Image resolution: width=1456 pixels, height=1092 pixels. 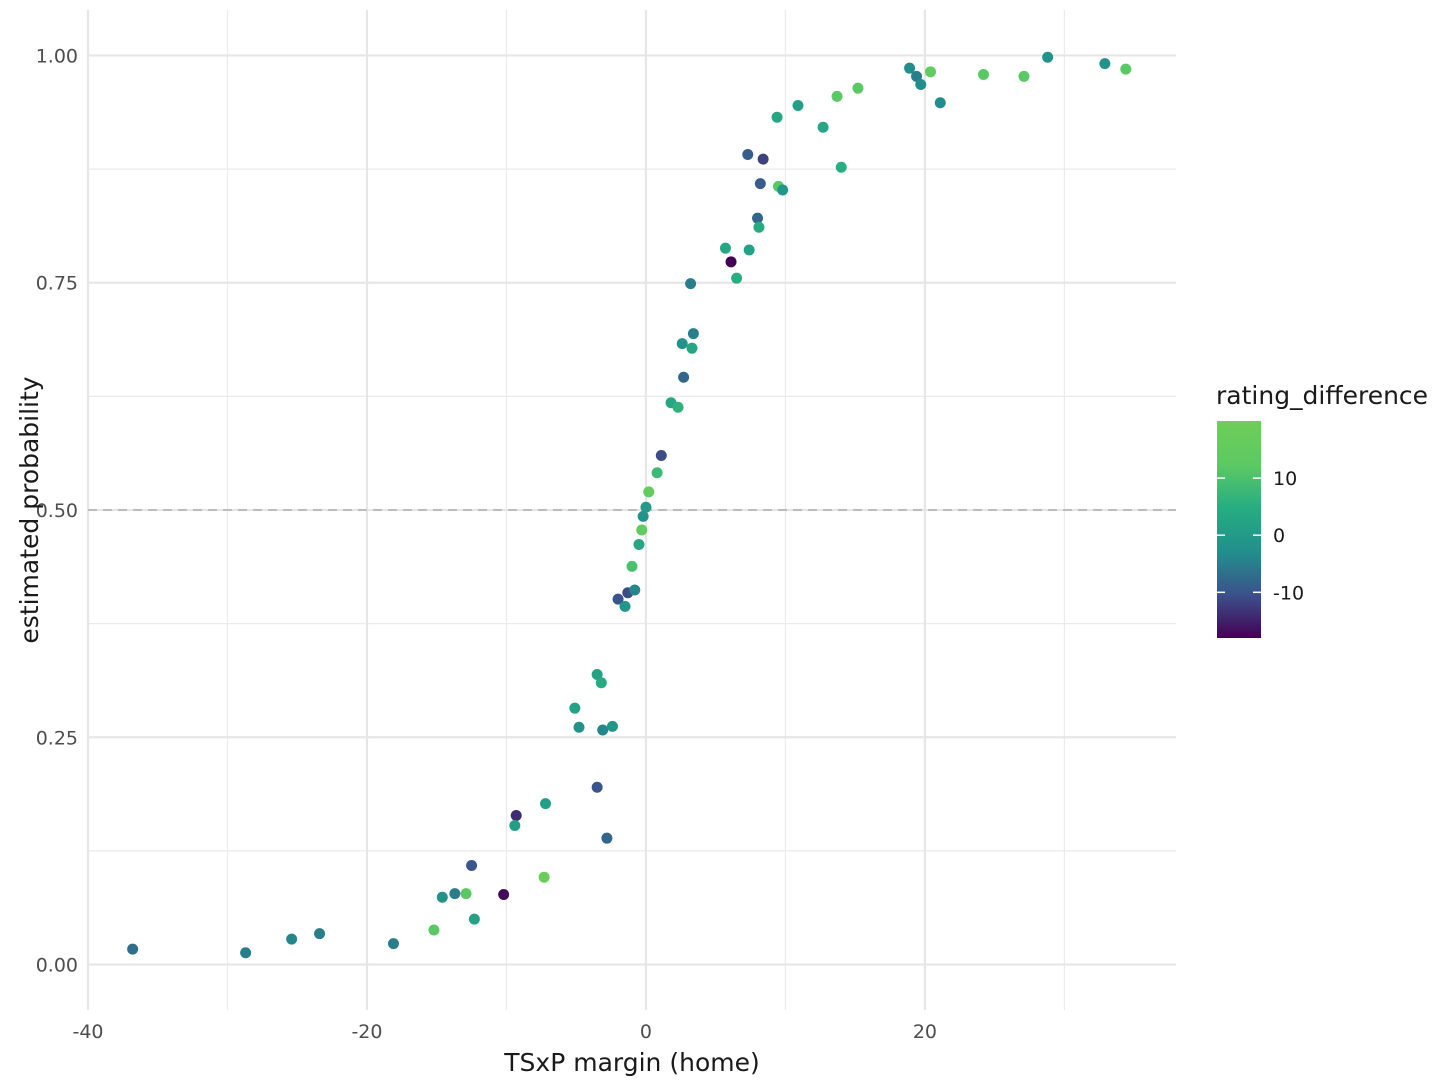 What do you see at coordinates (1279, 536) in the screenshot?
I see `legend-tick-label: 0` at bounding box center [1279, 536].